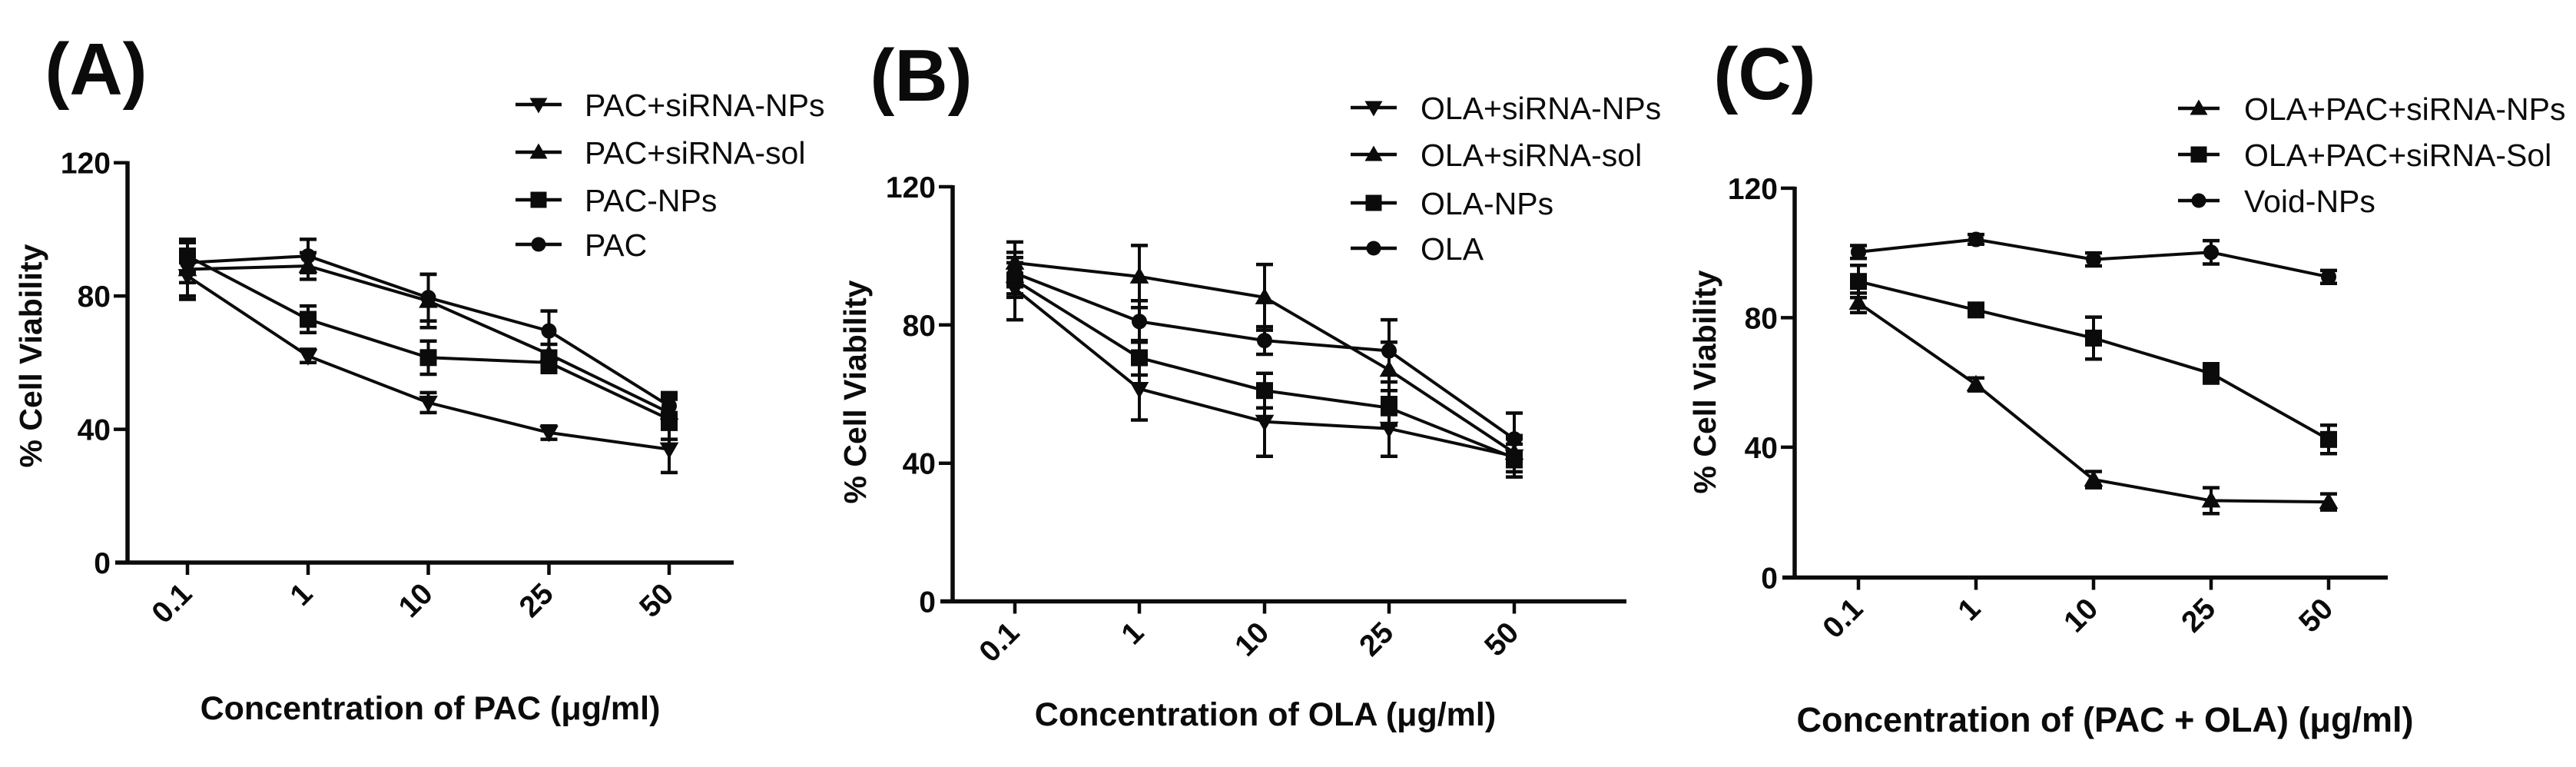  I want to click on svg-text: OLA+siRNA-sol, so click(1531, 156).